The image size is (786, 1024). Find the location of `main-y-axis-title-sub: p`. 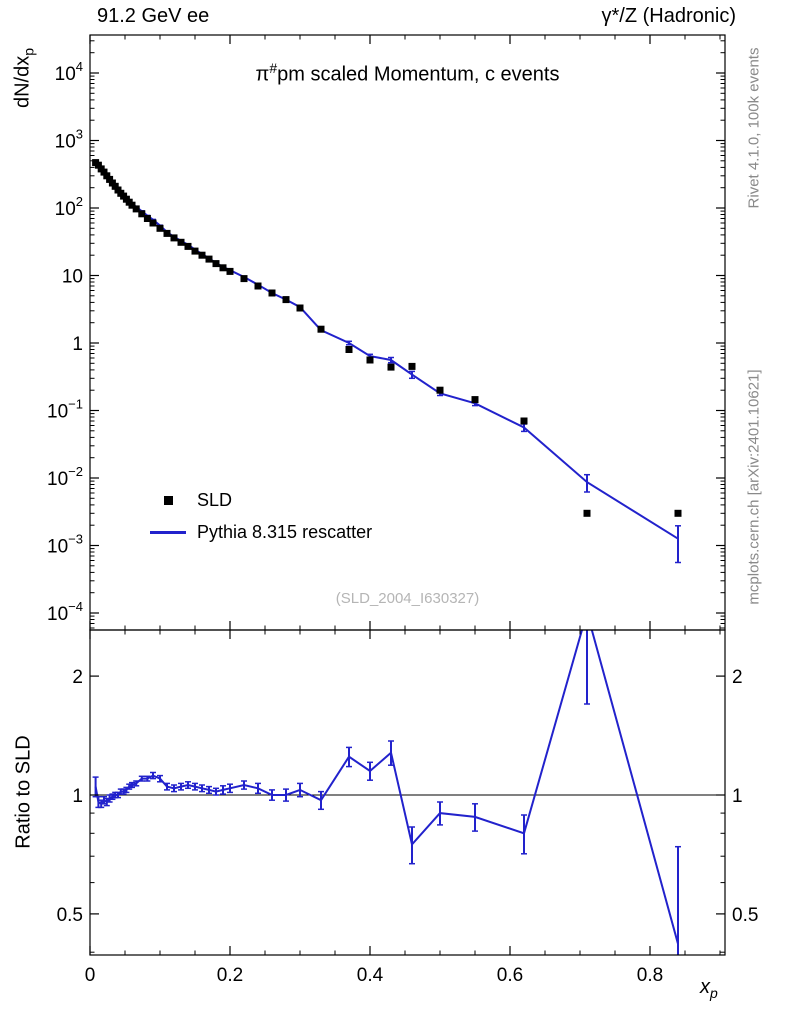

main-y-axis-title-sub: p is located at coordinates (28, 51).